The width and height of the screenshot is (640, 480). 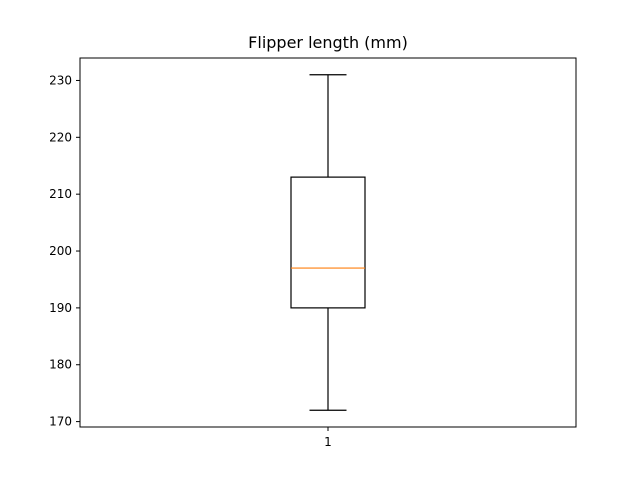 What do you see at coordinates (328, 42) in the screenshot?
I see `chart-title: Flipper length (mm)` at bounding box center [328, 42].